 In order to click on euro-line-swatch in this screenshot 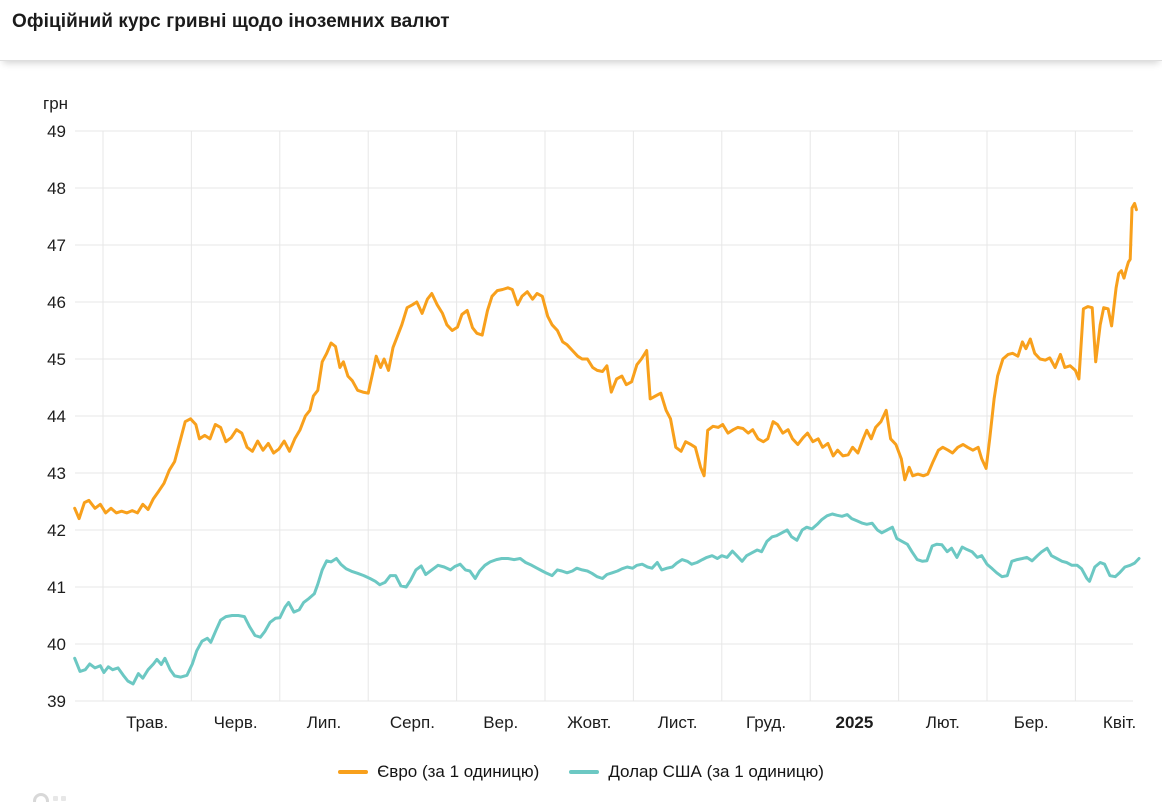, I will do `click(353, 772)`.